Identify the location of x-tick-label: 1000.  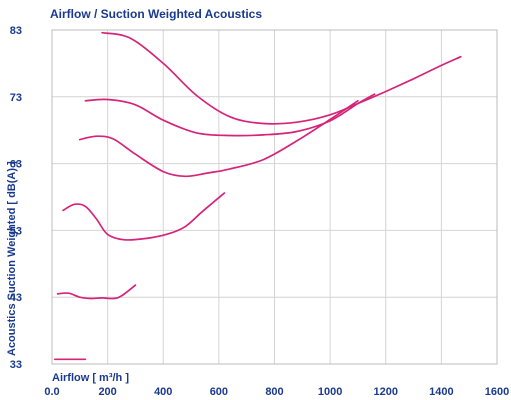
(330, 392).